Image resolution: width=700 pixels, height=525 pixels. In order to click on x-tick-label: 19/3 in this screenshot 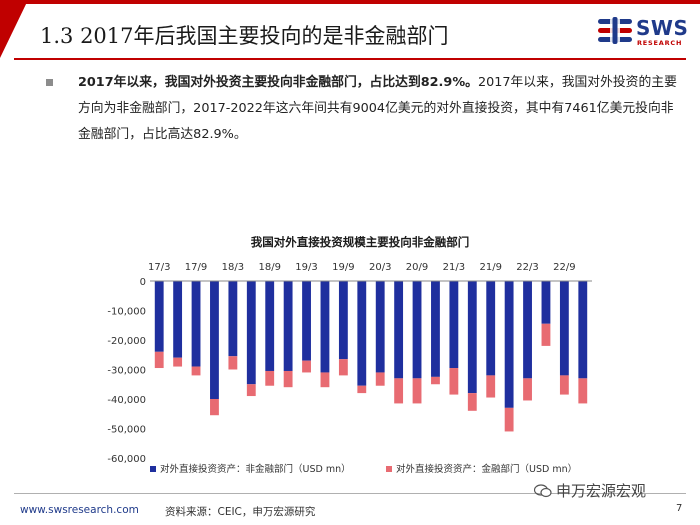, I will do `click(306, 267)`.